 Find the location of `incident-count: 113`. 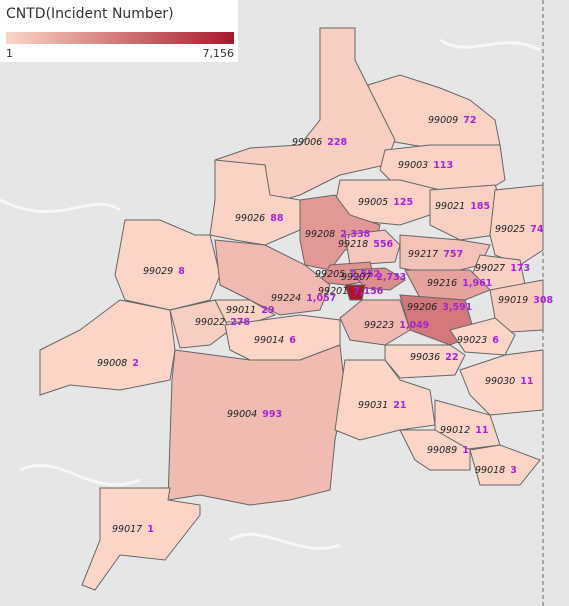

incident-count: 113 is located at coordinates (443, 165).